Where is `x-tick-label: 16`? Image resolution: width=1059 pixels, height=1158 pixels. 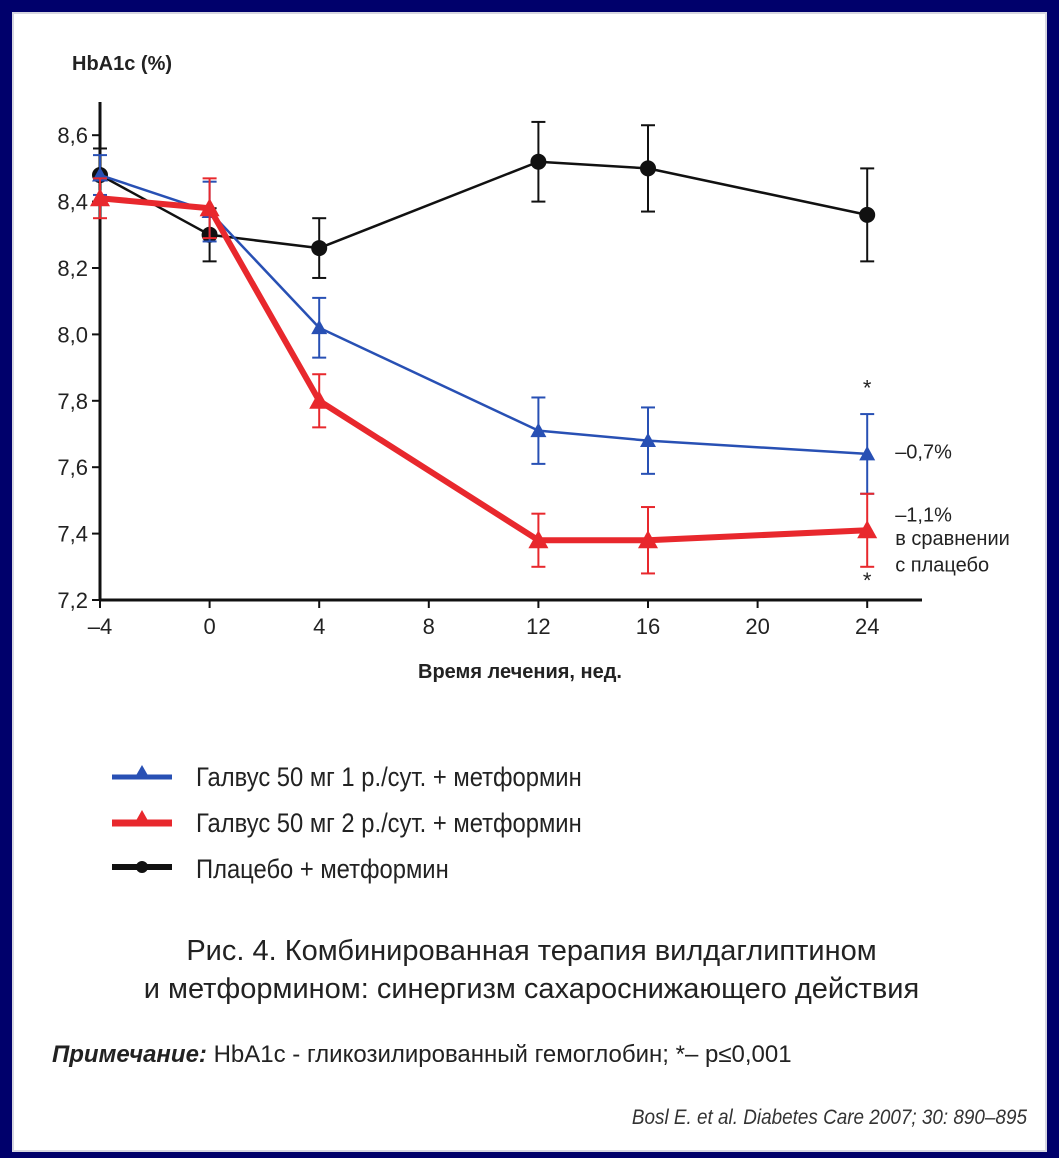
x-tick-label: 16 is located at coordinates (648, 626).